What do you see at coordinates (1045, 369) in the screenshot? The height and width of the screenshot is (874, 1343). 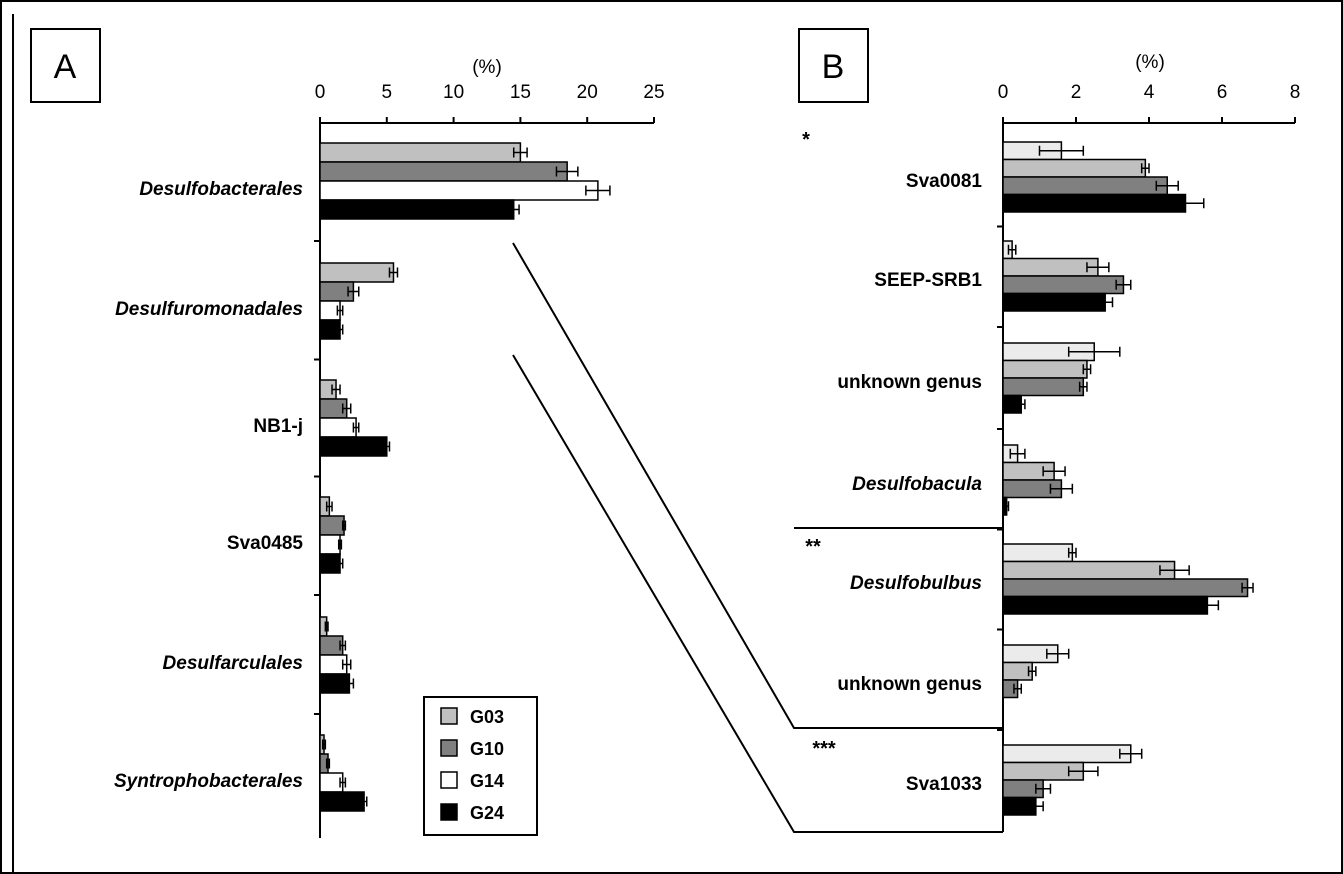 I see `panel-b-bar-unknown-genus-2-s1` at bounding box center [1045, 369].